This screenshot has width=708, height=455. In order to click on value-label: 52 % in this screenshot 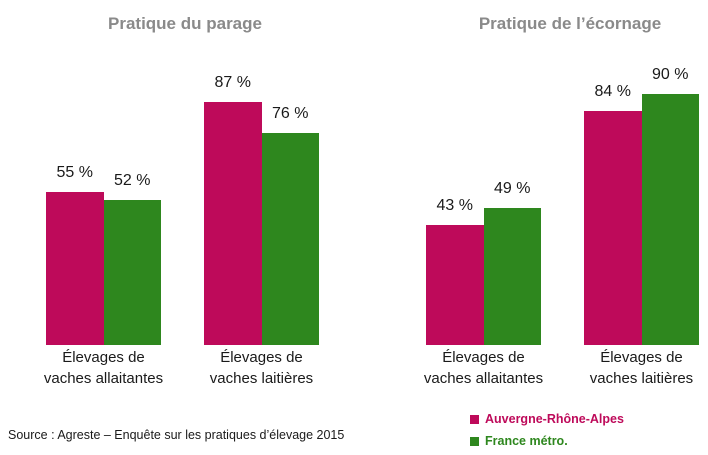, I will do `click(132, 180)`.